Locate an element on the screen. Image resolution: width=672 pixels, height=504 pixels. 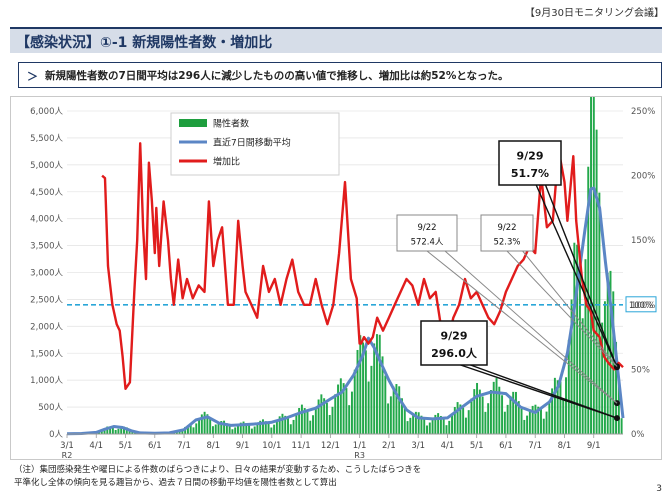
y2-tick-label: 200% is located at coordinates (643, 177).